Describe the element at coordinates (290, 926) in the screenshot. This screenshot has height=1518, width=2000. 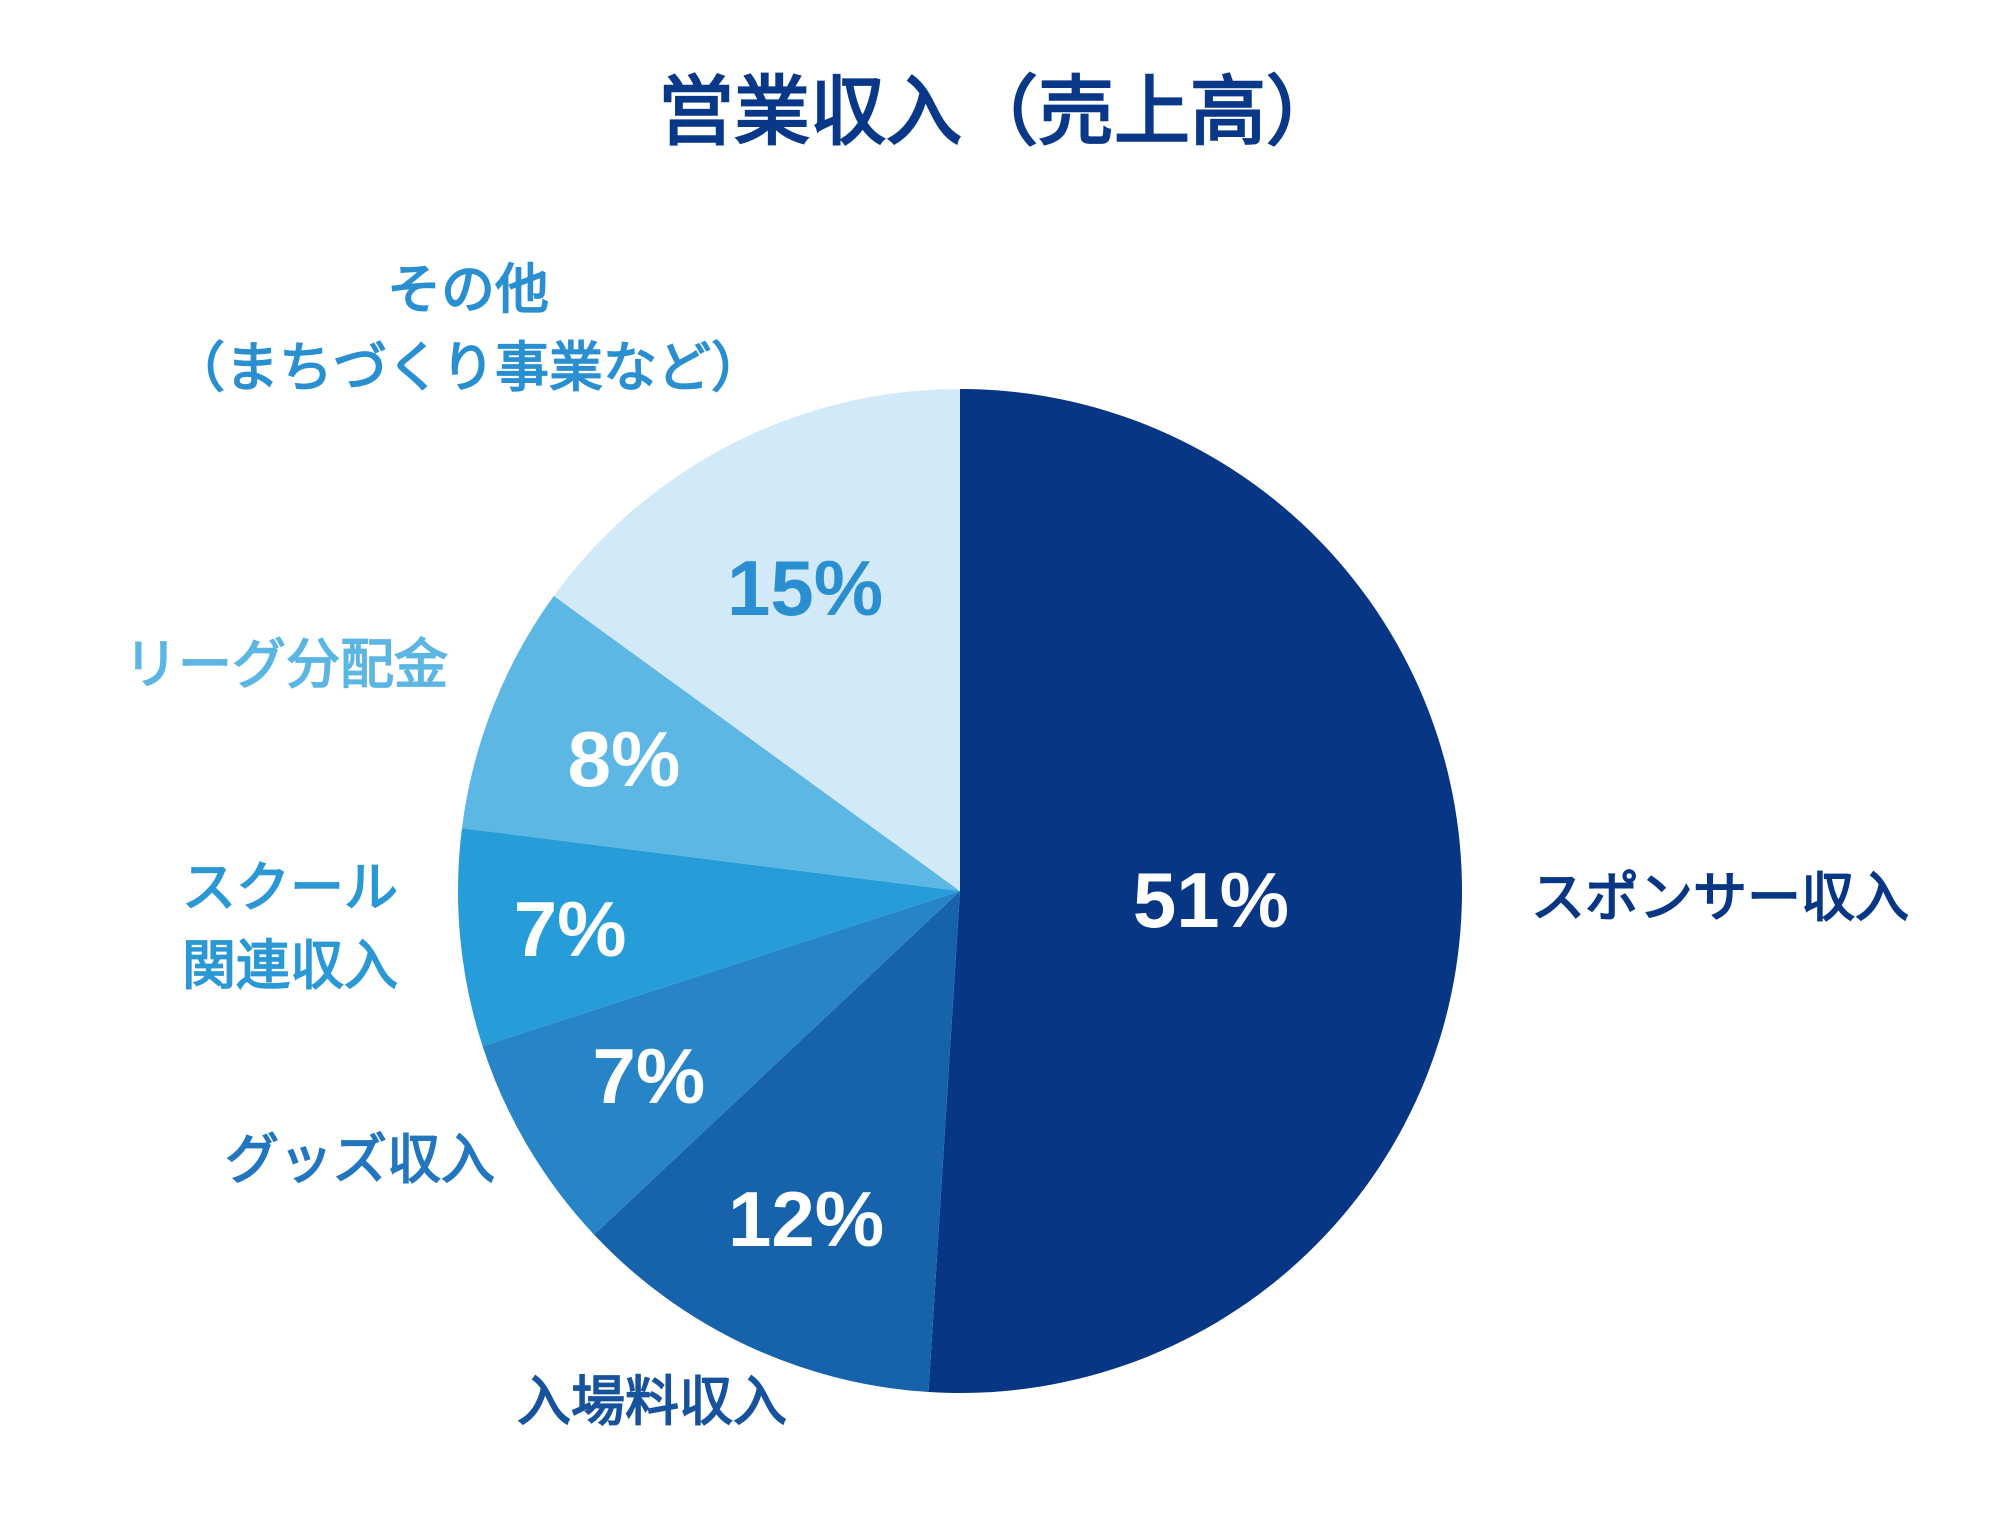
I see `slice-category-label-3: スクール関連収入` at that location.